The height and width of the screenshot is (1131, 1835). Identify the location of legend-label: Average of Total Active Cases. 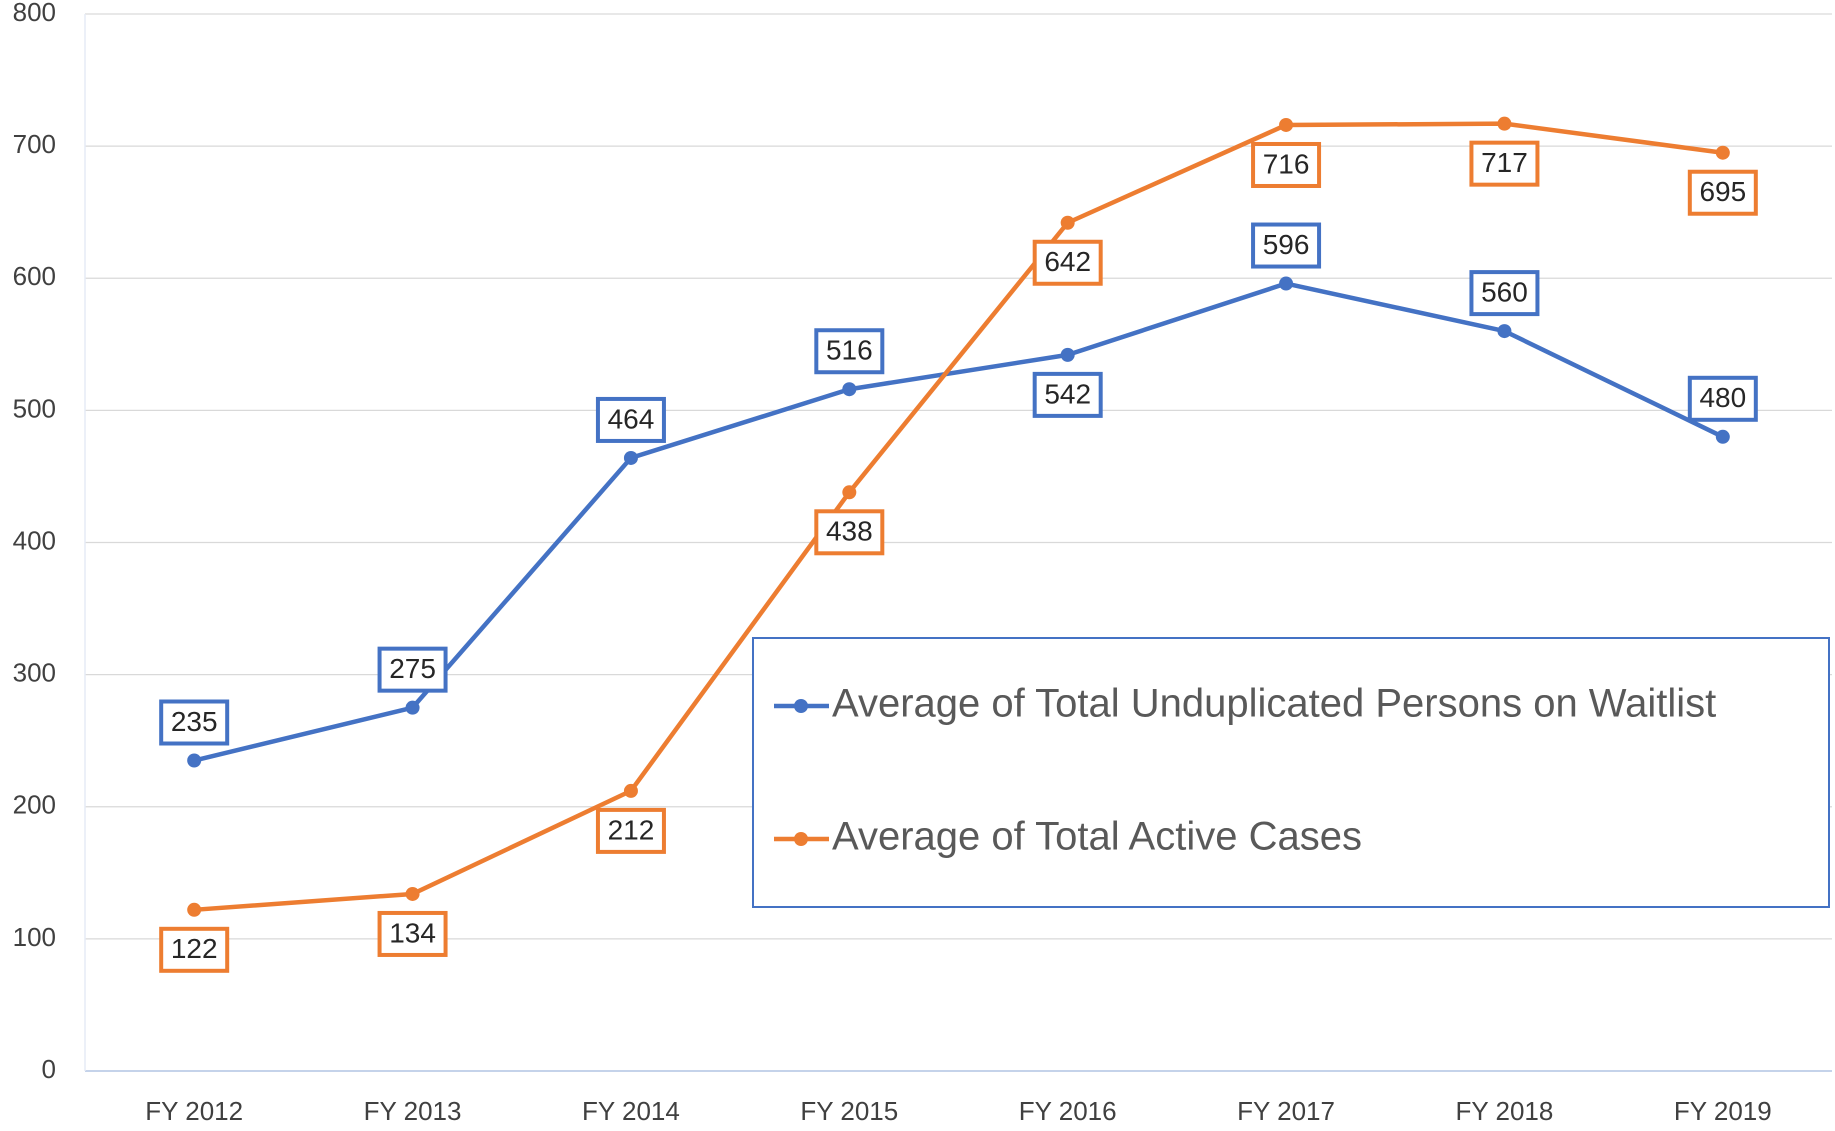
(1097, 837).